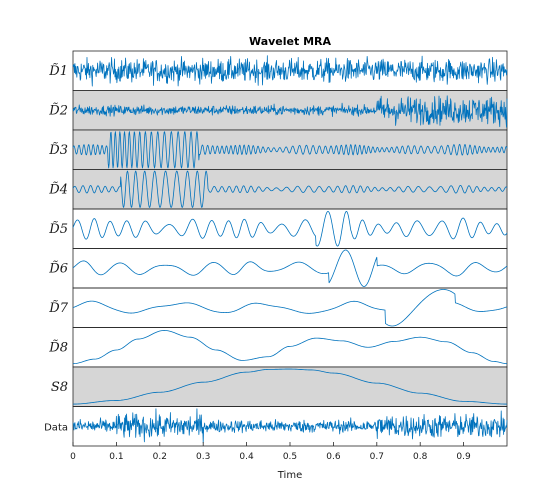  I want to click on row-label-d5: D̃5, so click(58, 228).